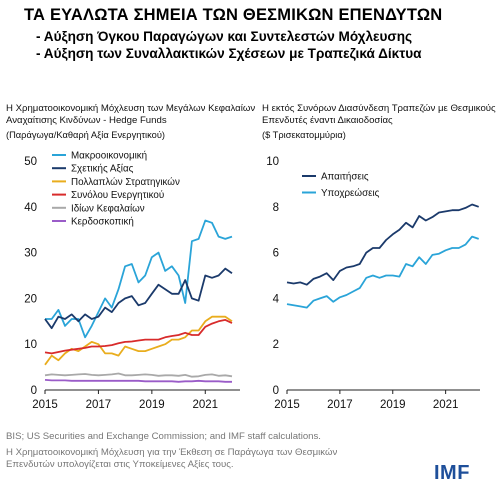 This screenshot has width=500, height=501. Describe the element at coordinates (125, 182) in the screenshot. I see `left-legend-label: Πολλαπλών Στρατηγικών` at that location.